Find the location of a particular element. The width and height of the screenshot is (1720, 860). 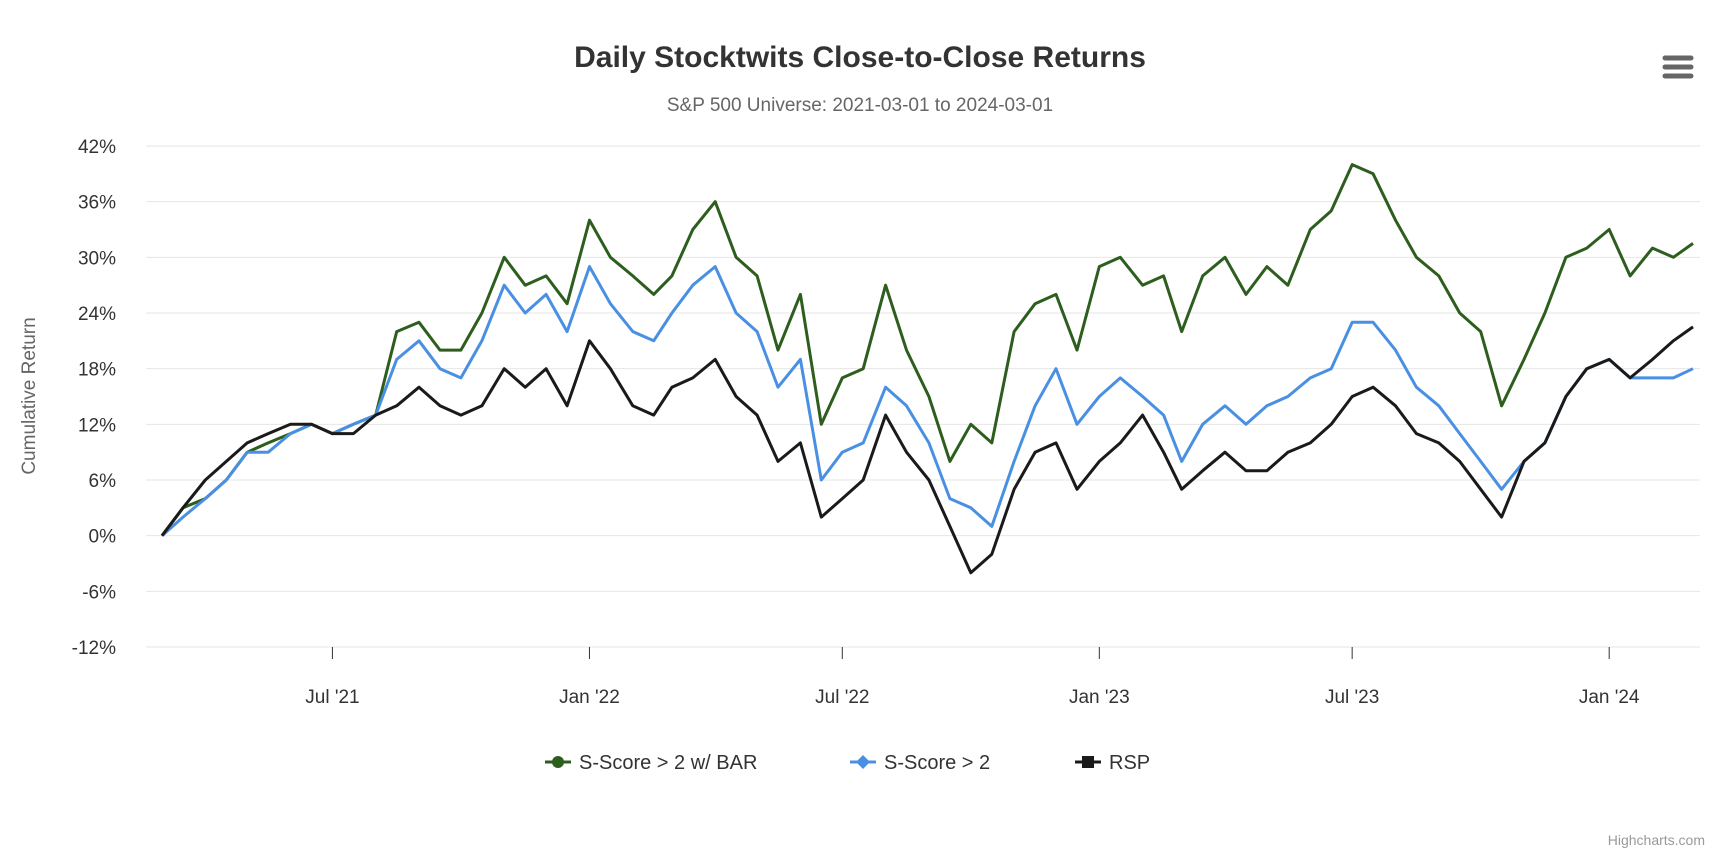

legend-label: S-Score > 2 is located at coordinates (937, 763).